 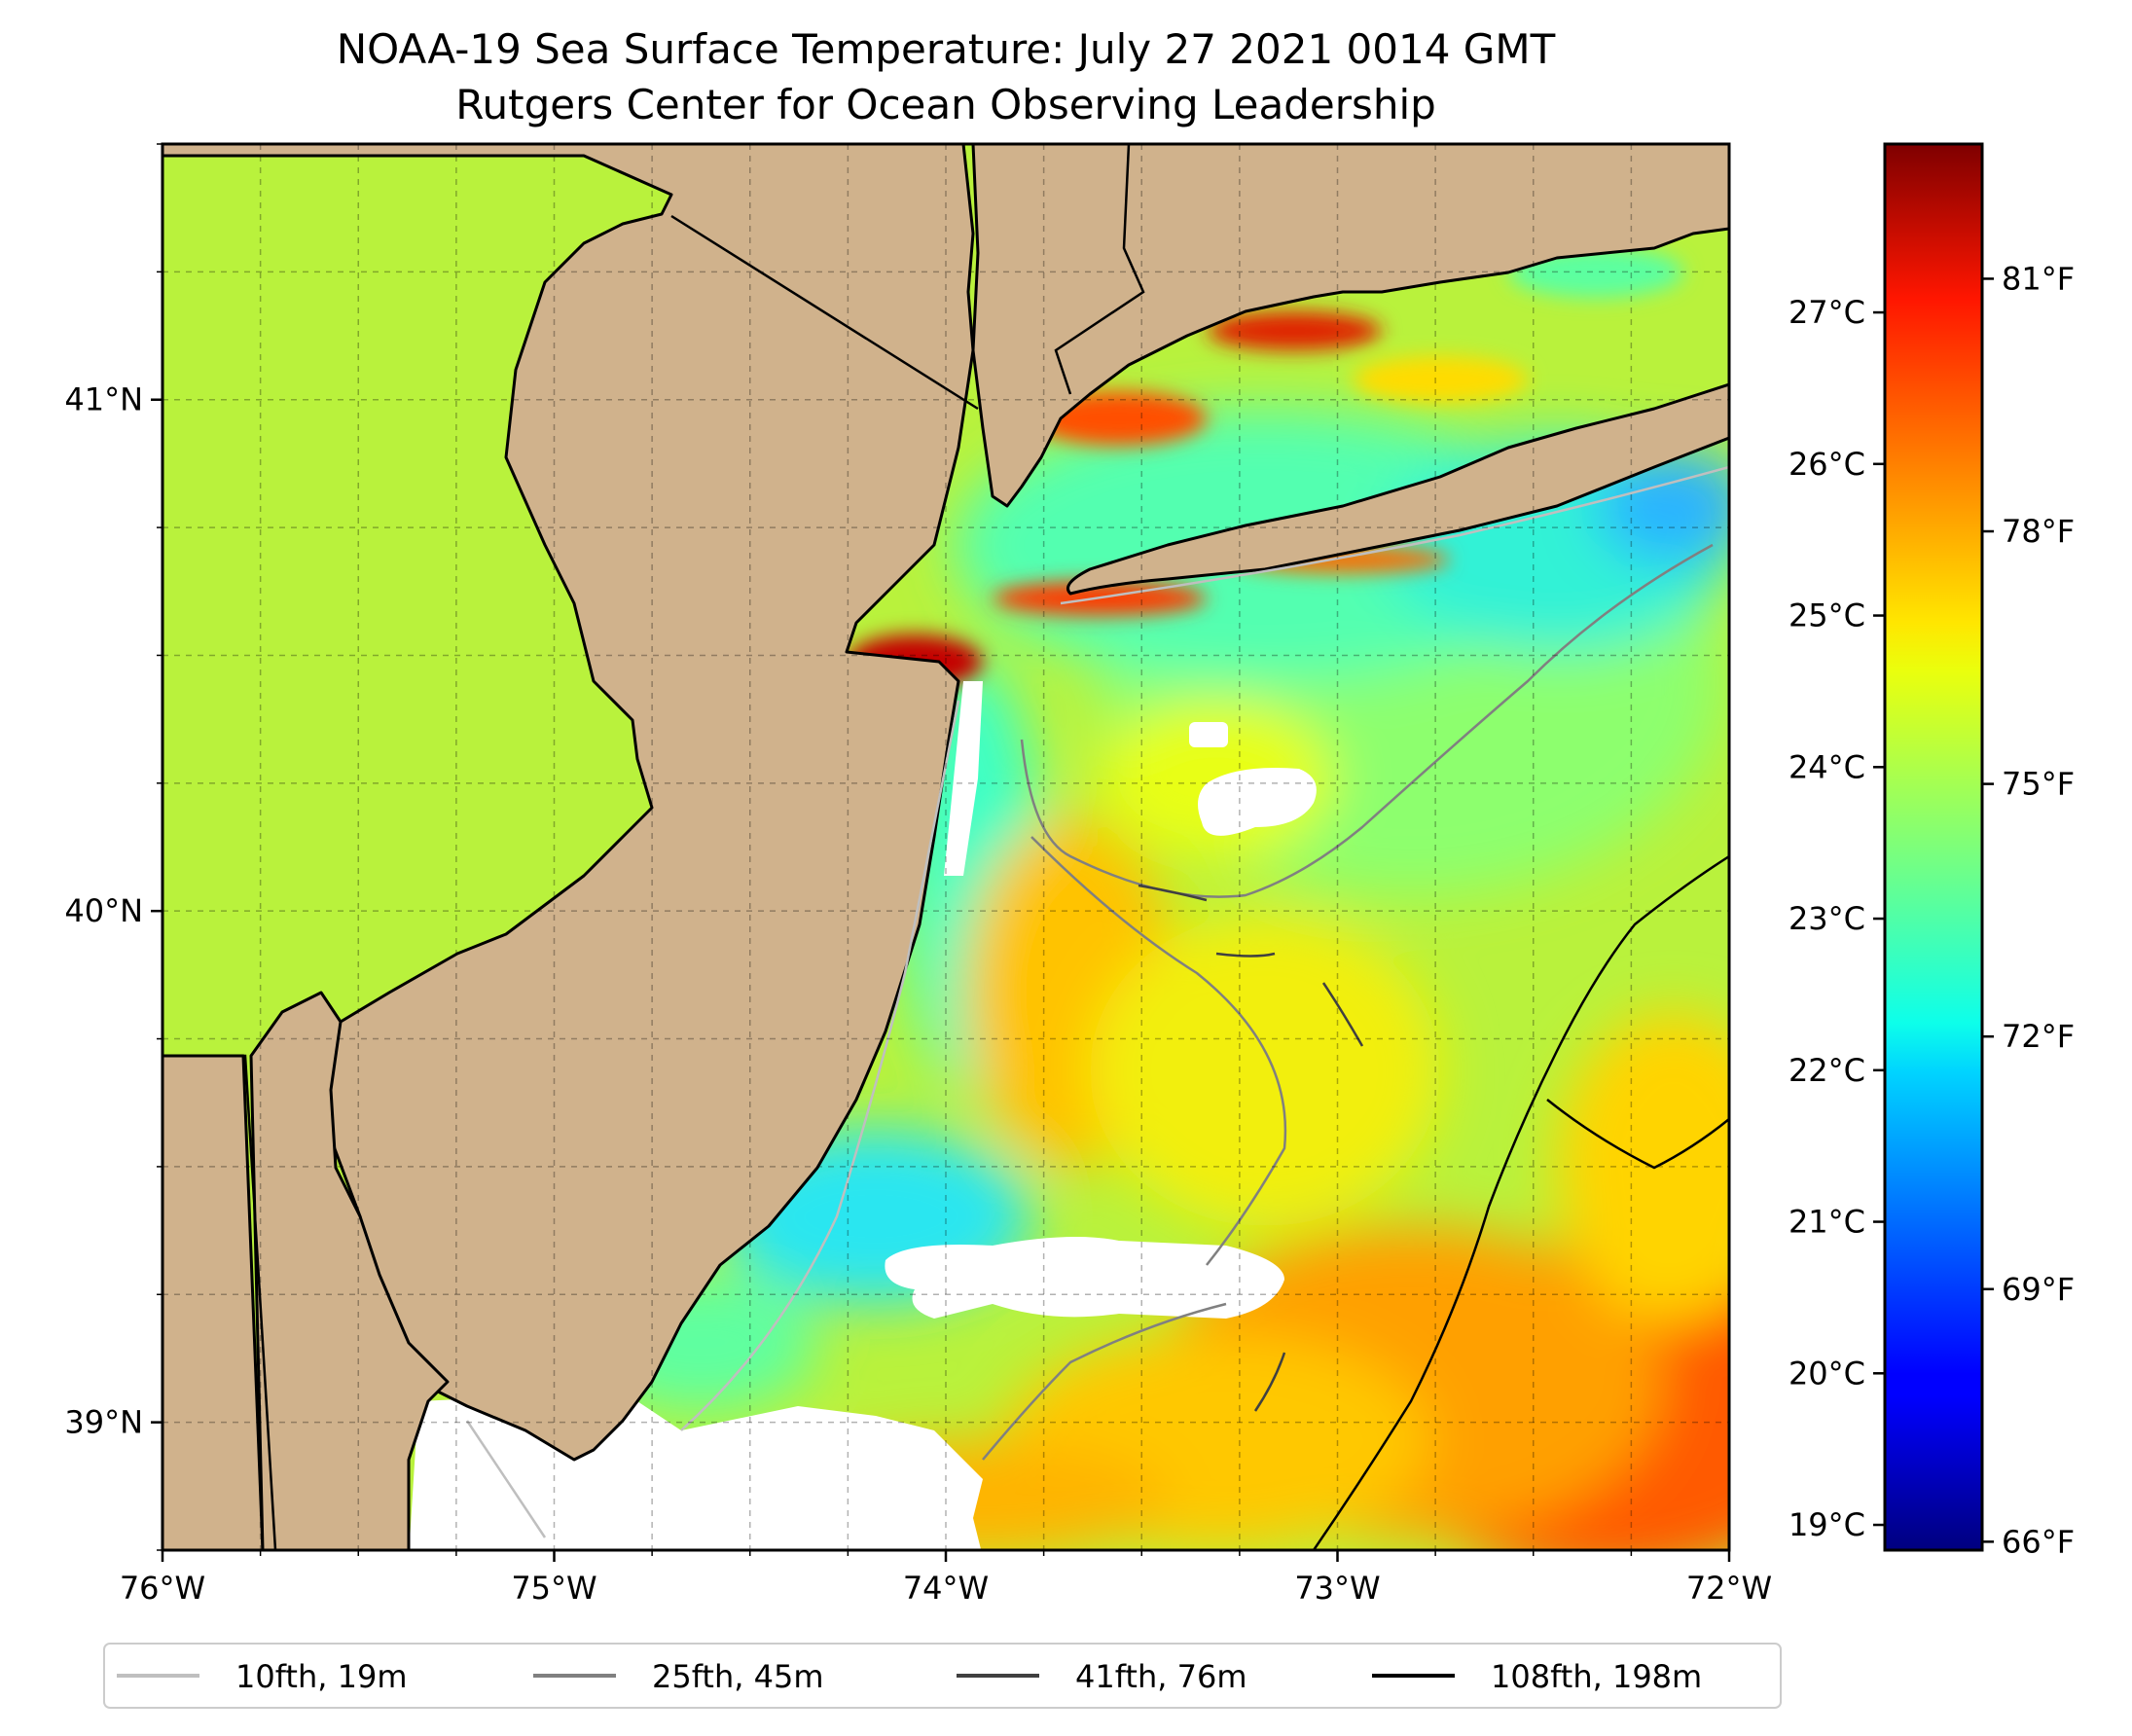 I want to click on cbar-celsius-tick-label: 23°C, so click(x=1827, y=919).